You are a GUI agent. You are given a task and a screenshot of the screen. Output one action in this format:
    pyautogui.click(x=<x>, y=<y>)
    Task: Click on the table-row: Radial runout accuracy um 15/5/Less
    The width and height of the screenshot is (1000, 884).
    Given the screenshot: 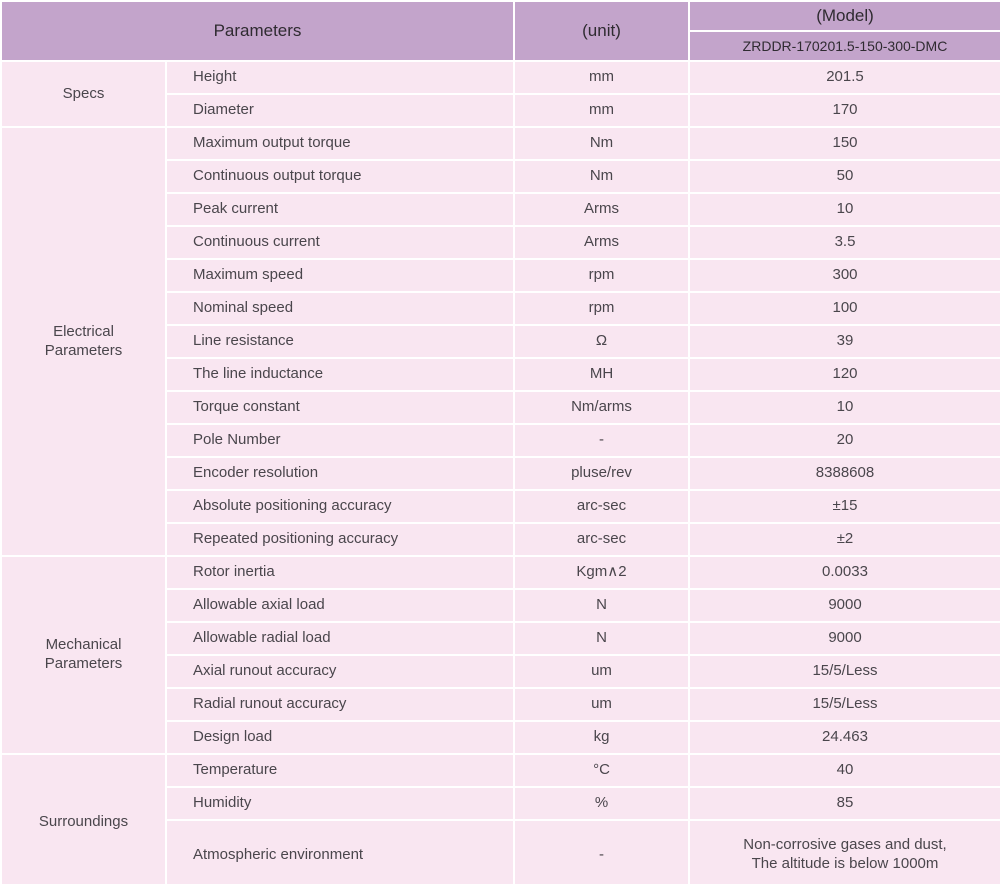 What is the action you would take?
    pyautogui.click(x=500, y=704)
    